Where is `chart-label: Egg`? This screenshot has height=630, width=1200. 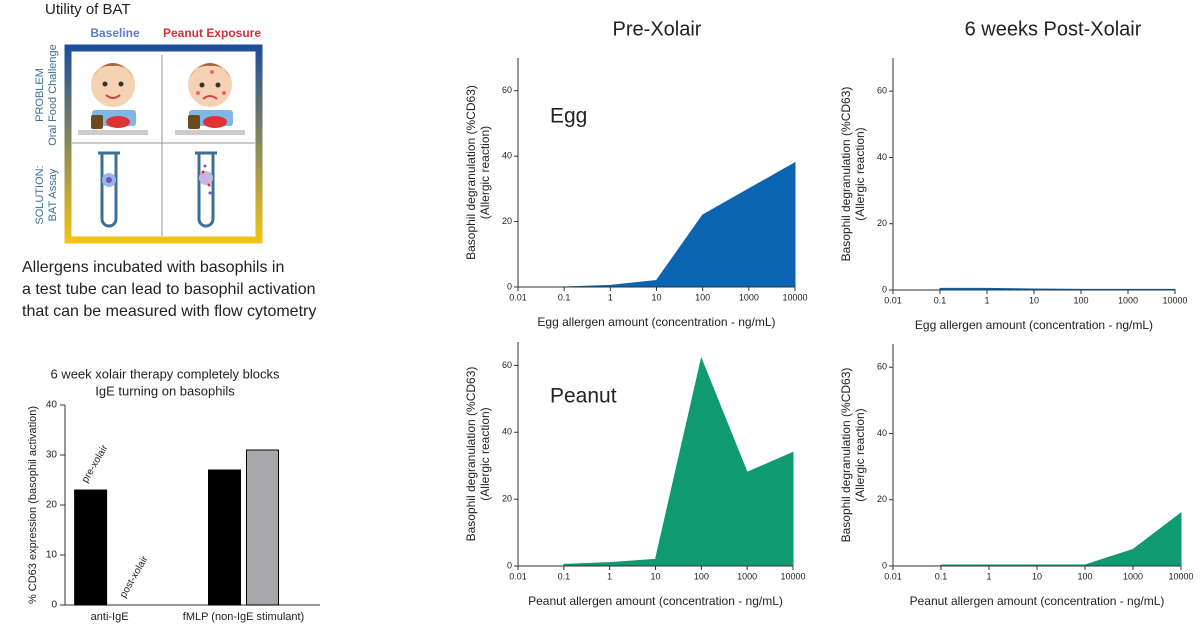
chart-label: Egg is located at coordinates (568, 116).